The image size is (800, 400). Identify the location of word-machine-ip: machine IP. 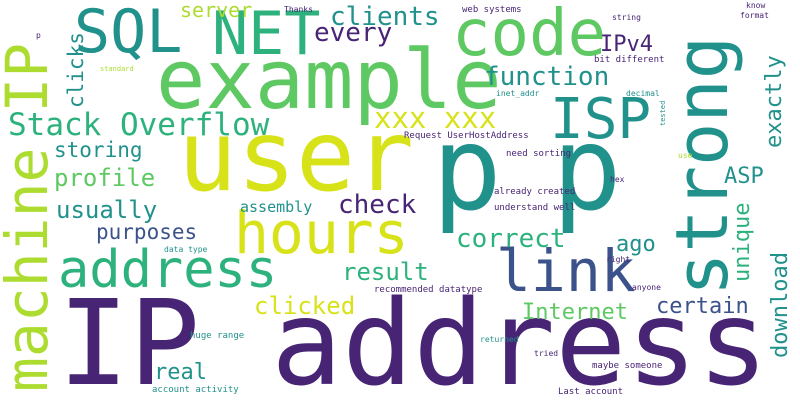
(30, 217).